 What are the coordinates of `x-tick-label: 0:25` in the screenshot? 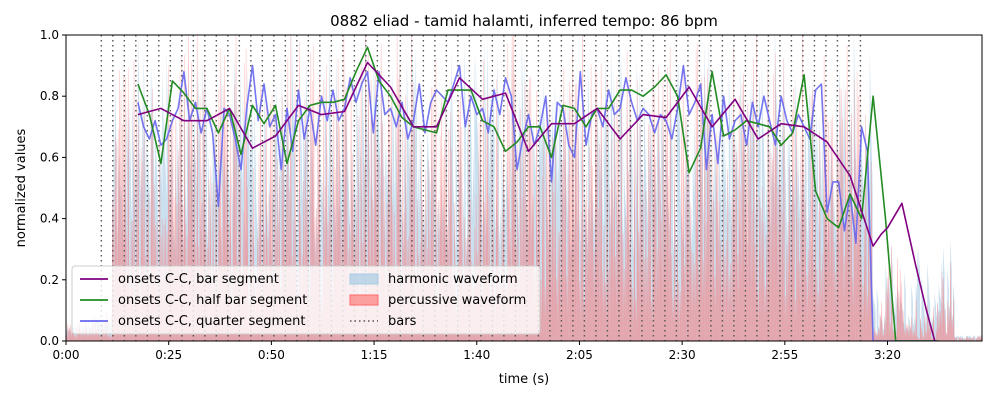 It's located at (168, 355).